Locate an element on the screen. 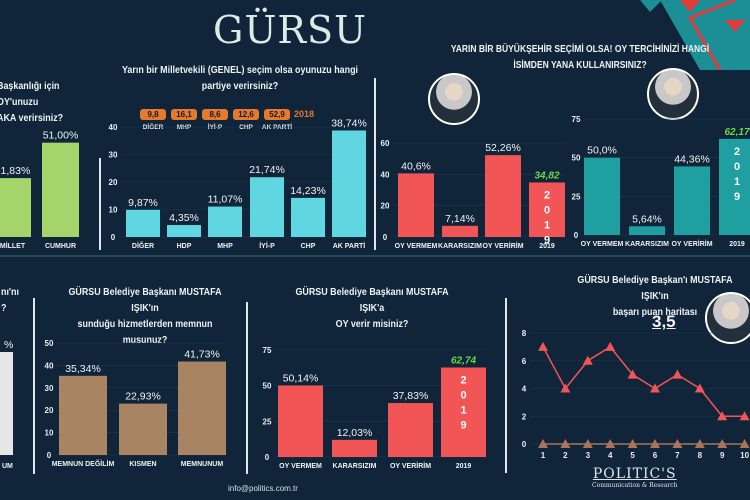 The height and width of the screenshot is (500, 750). bar-year-glyph: 1 is located at coordinates (547, 225).